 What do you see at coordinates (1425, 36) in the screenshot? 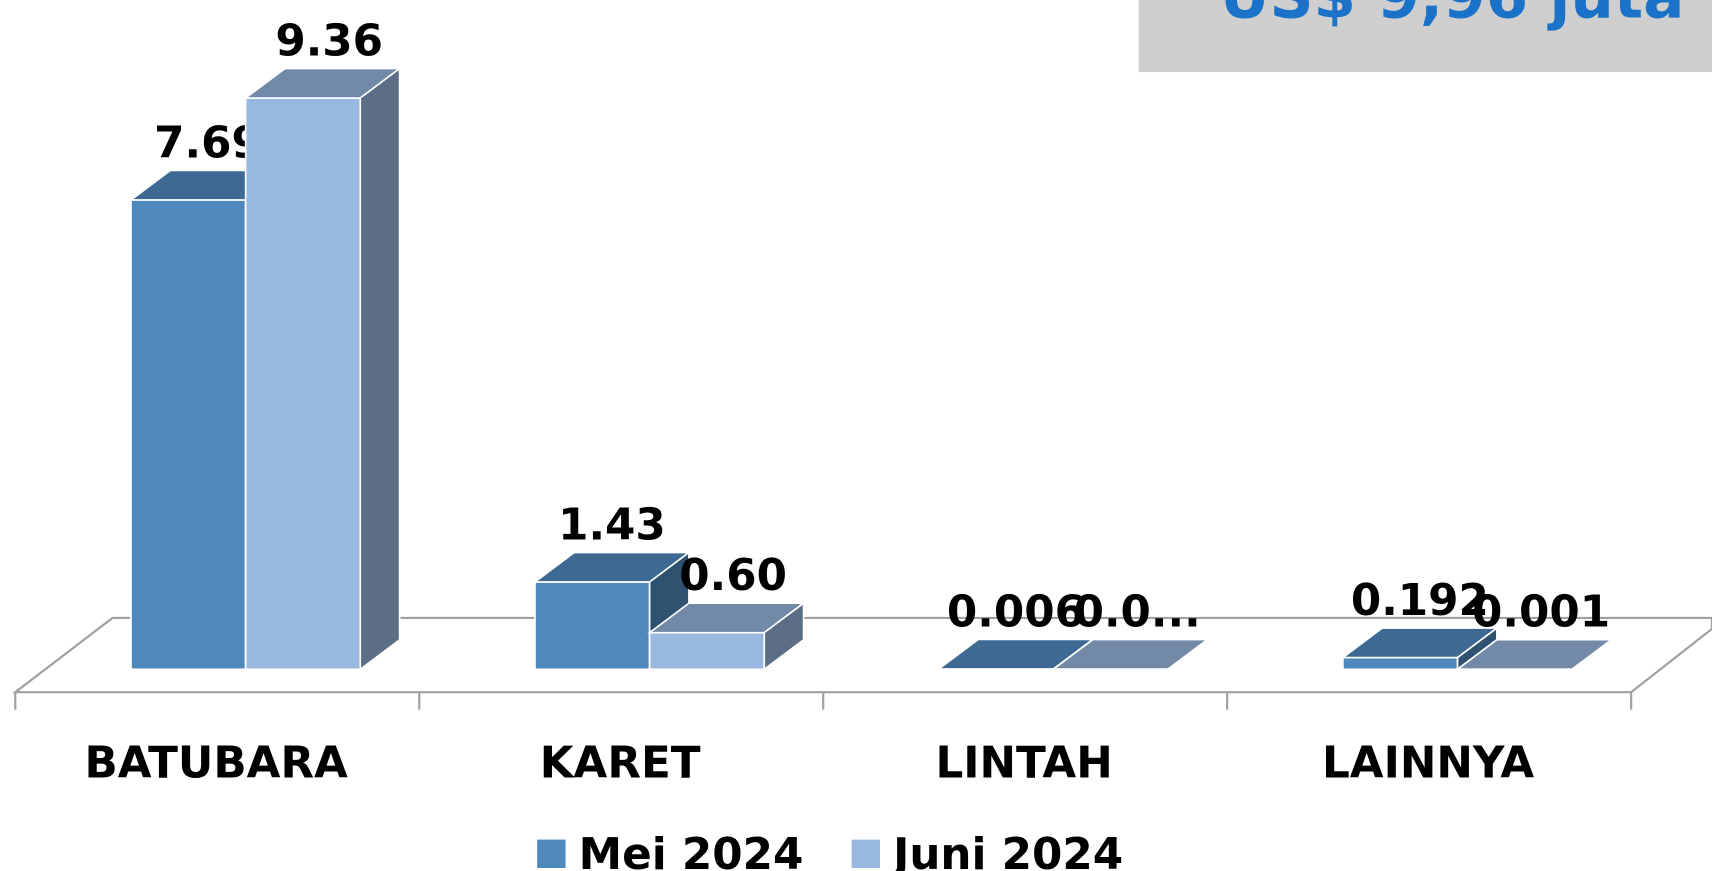
I see `annotation-box` at bounding box center [1425, 36].